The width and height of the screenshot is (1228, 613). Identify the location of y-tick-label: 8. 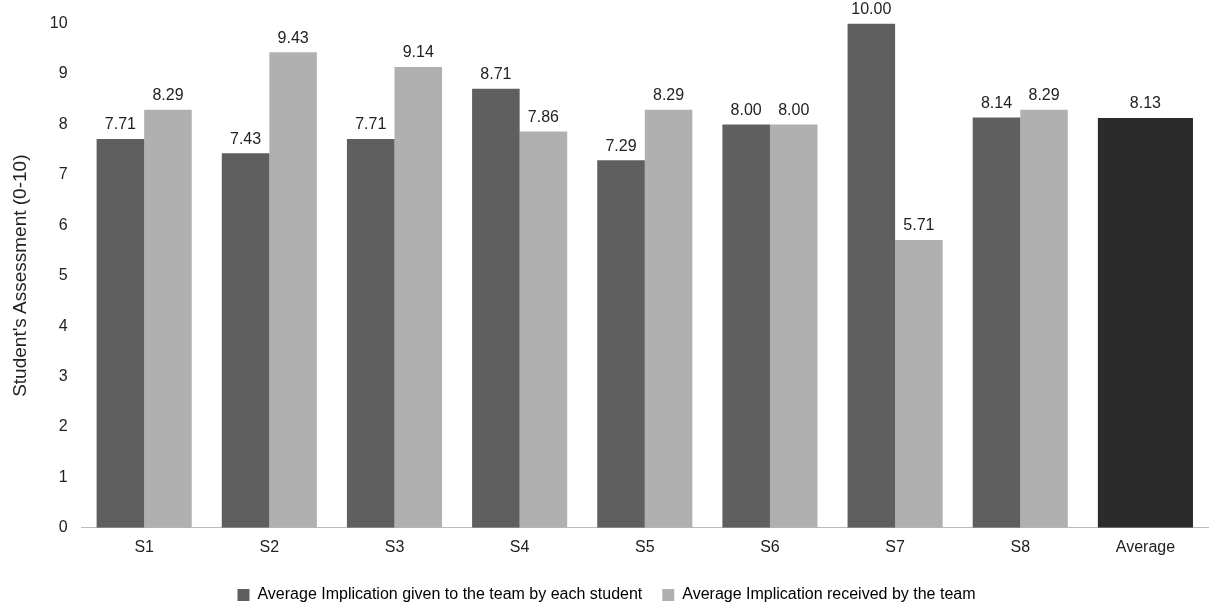
(63, 123).